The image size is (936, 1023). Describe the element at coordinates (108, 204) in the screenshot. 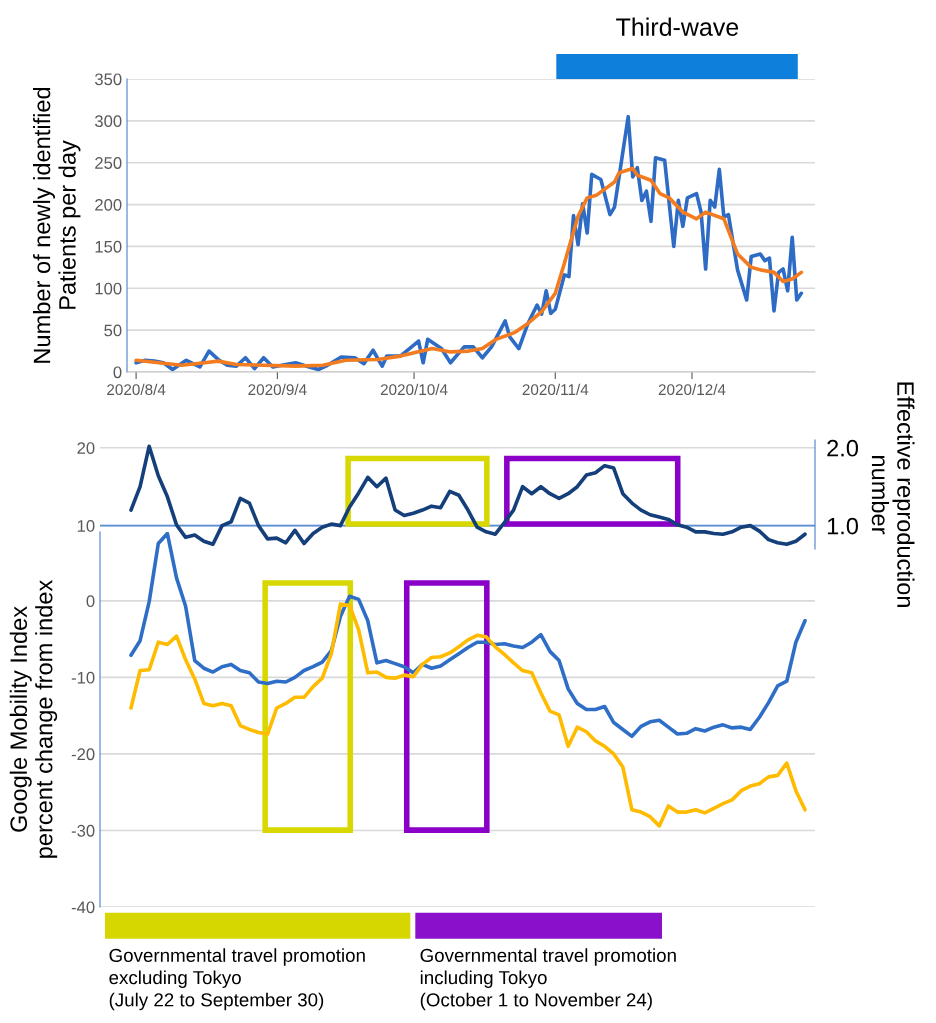

I see `y-tick-label: 200` at that location.